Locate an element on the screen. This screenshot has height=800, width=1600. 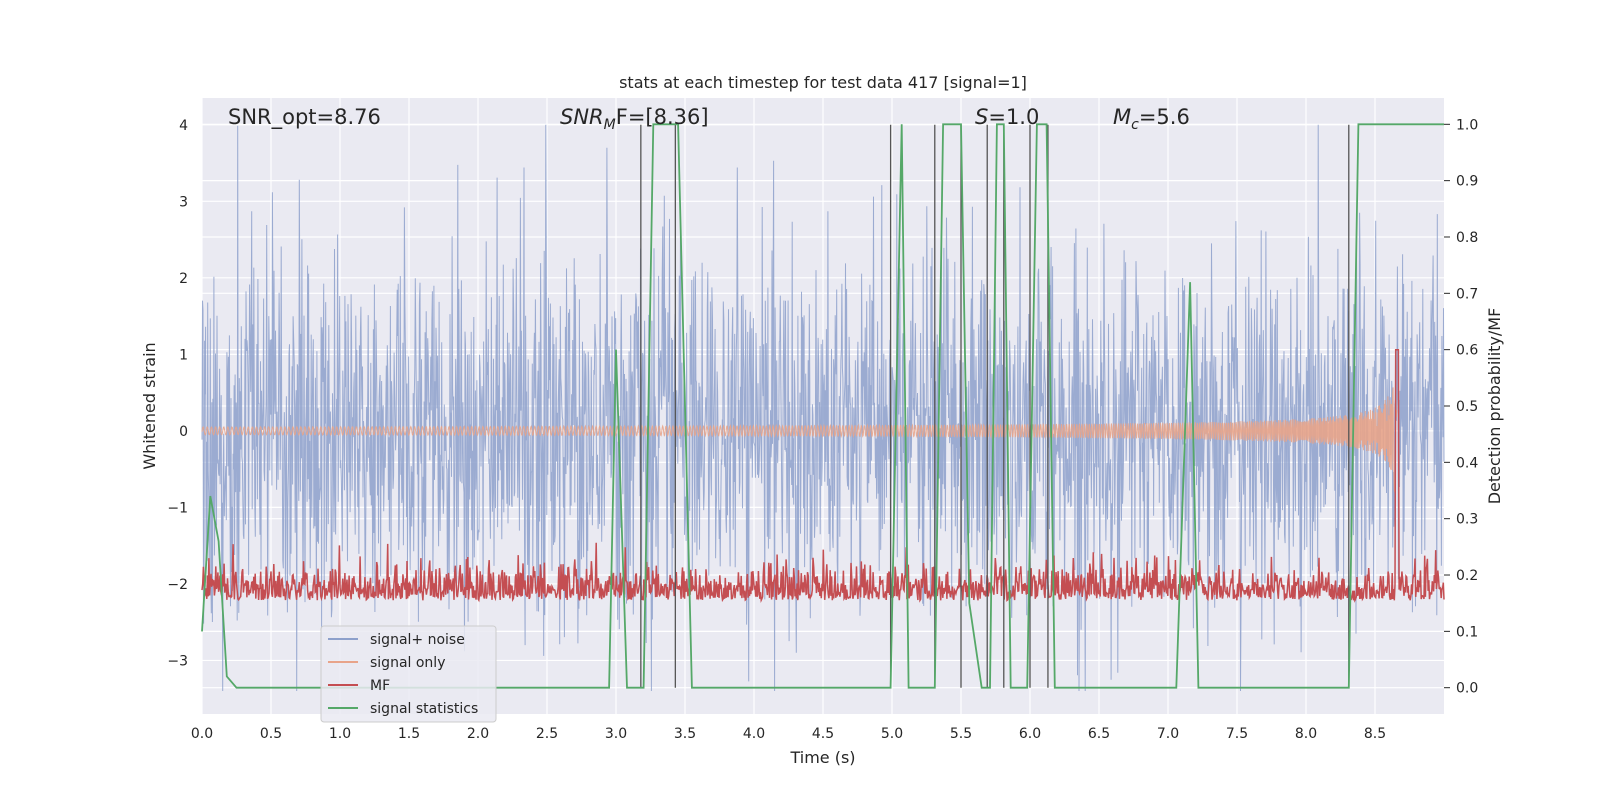
x-tick-label-10: 5.0 is located at coordinates (892, 734).